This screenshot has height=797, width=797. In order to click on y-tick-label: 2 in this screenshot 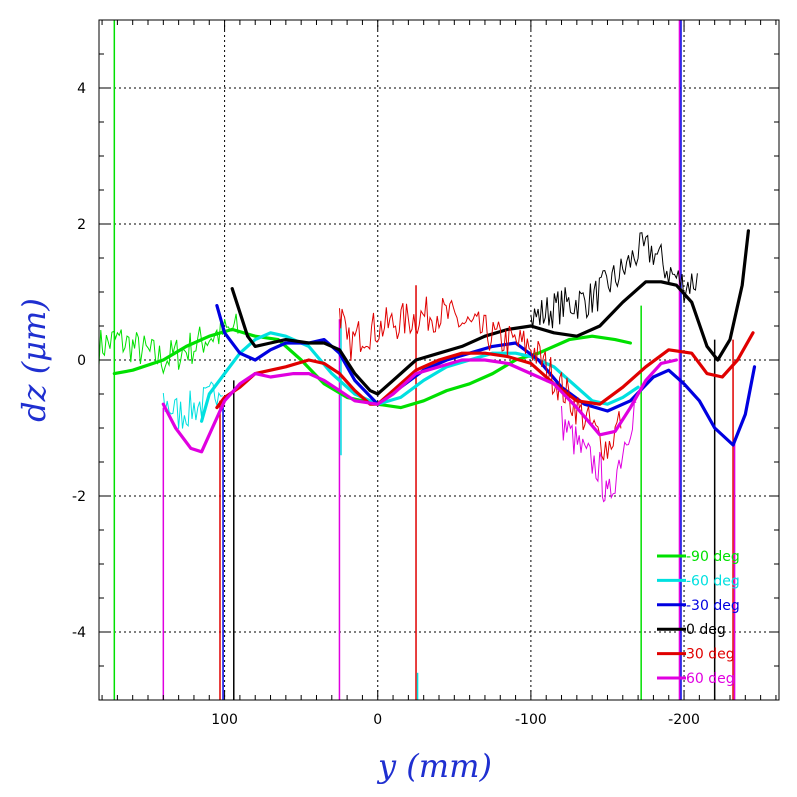, I will do `click(81, 225)`.